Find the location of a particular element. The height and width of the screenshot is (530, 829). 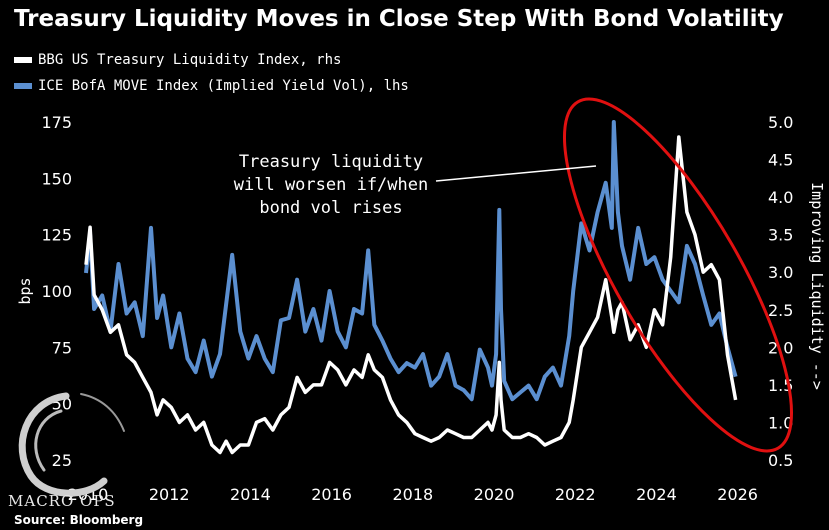

macro-ops-logo is located at coordinates (71, 444).